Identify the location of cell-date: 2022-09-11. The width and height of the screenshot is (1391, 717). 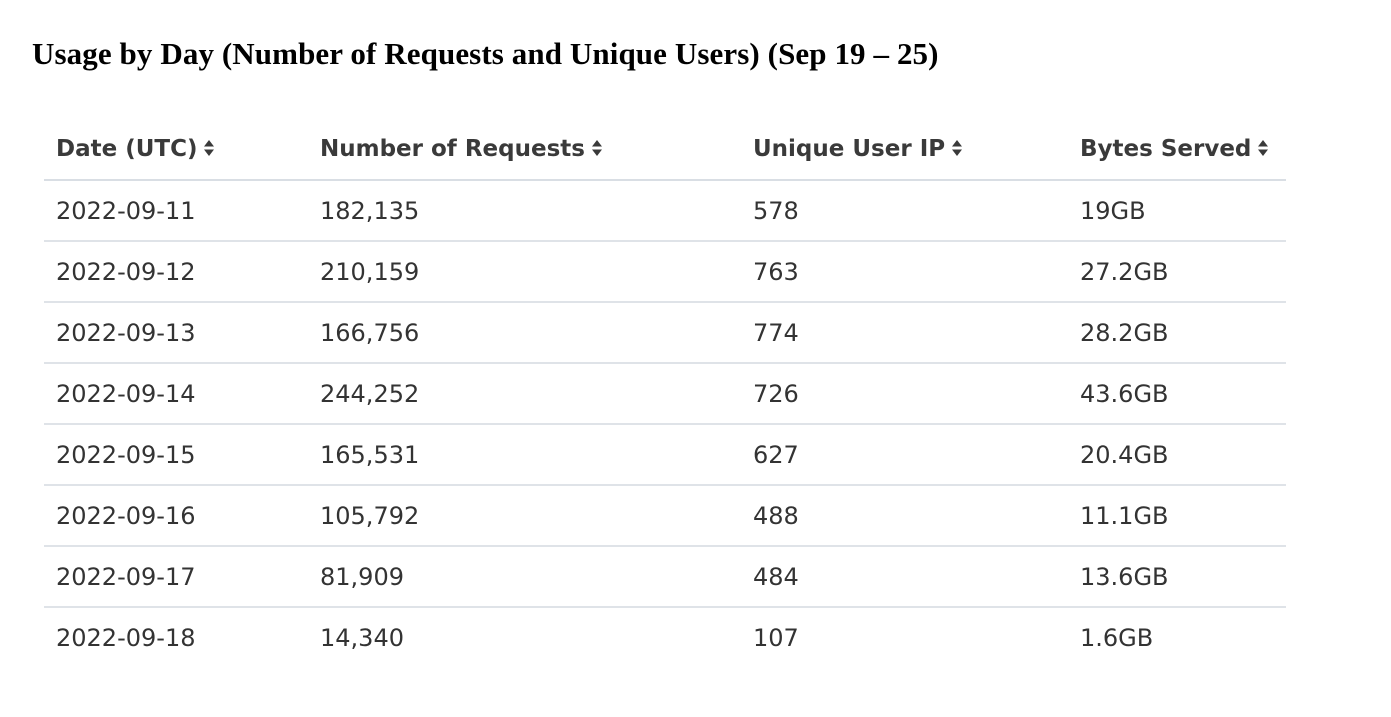
(176, 211).